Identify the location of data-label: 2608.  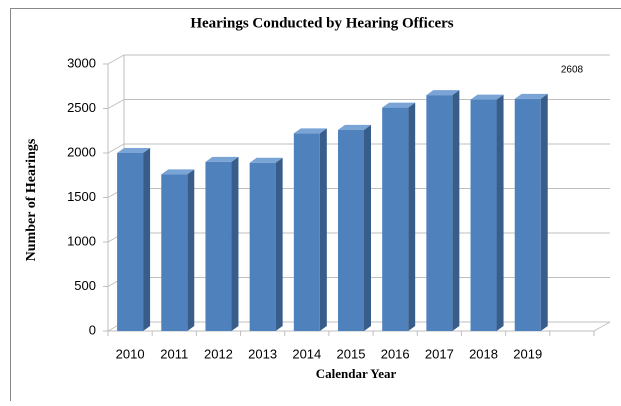
(572, 70).